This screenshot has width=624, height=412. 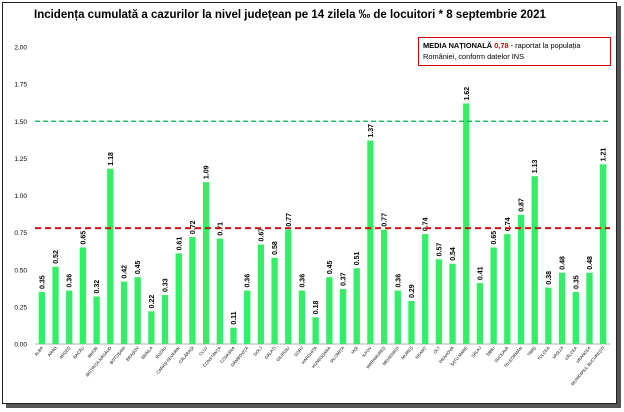 I want to click on data-label: 1.13, so click(x=535, y=166).